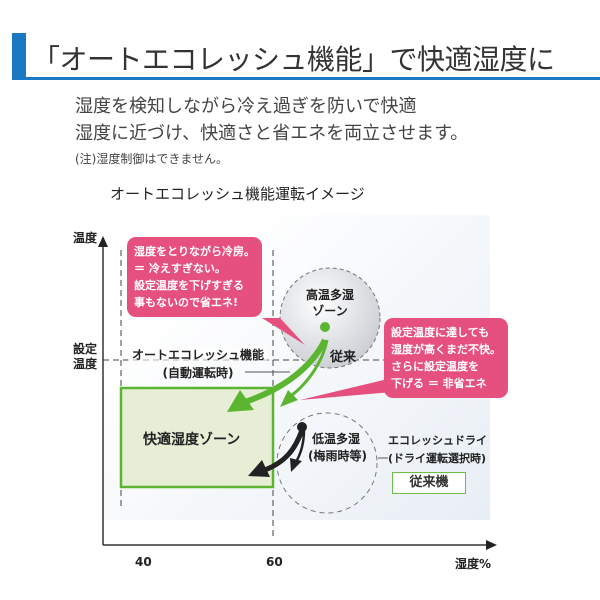 The image size is (600, 600). I want to click on low-zone-label-2: (梅雨時等), so click(337, 456).